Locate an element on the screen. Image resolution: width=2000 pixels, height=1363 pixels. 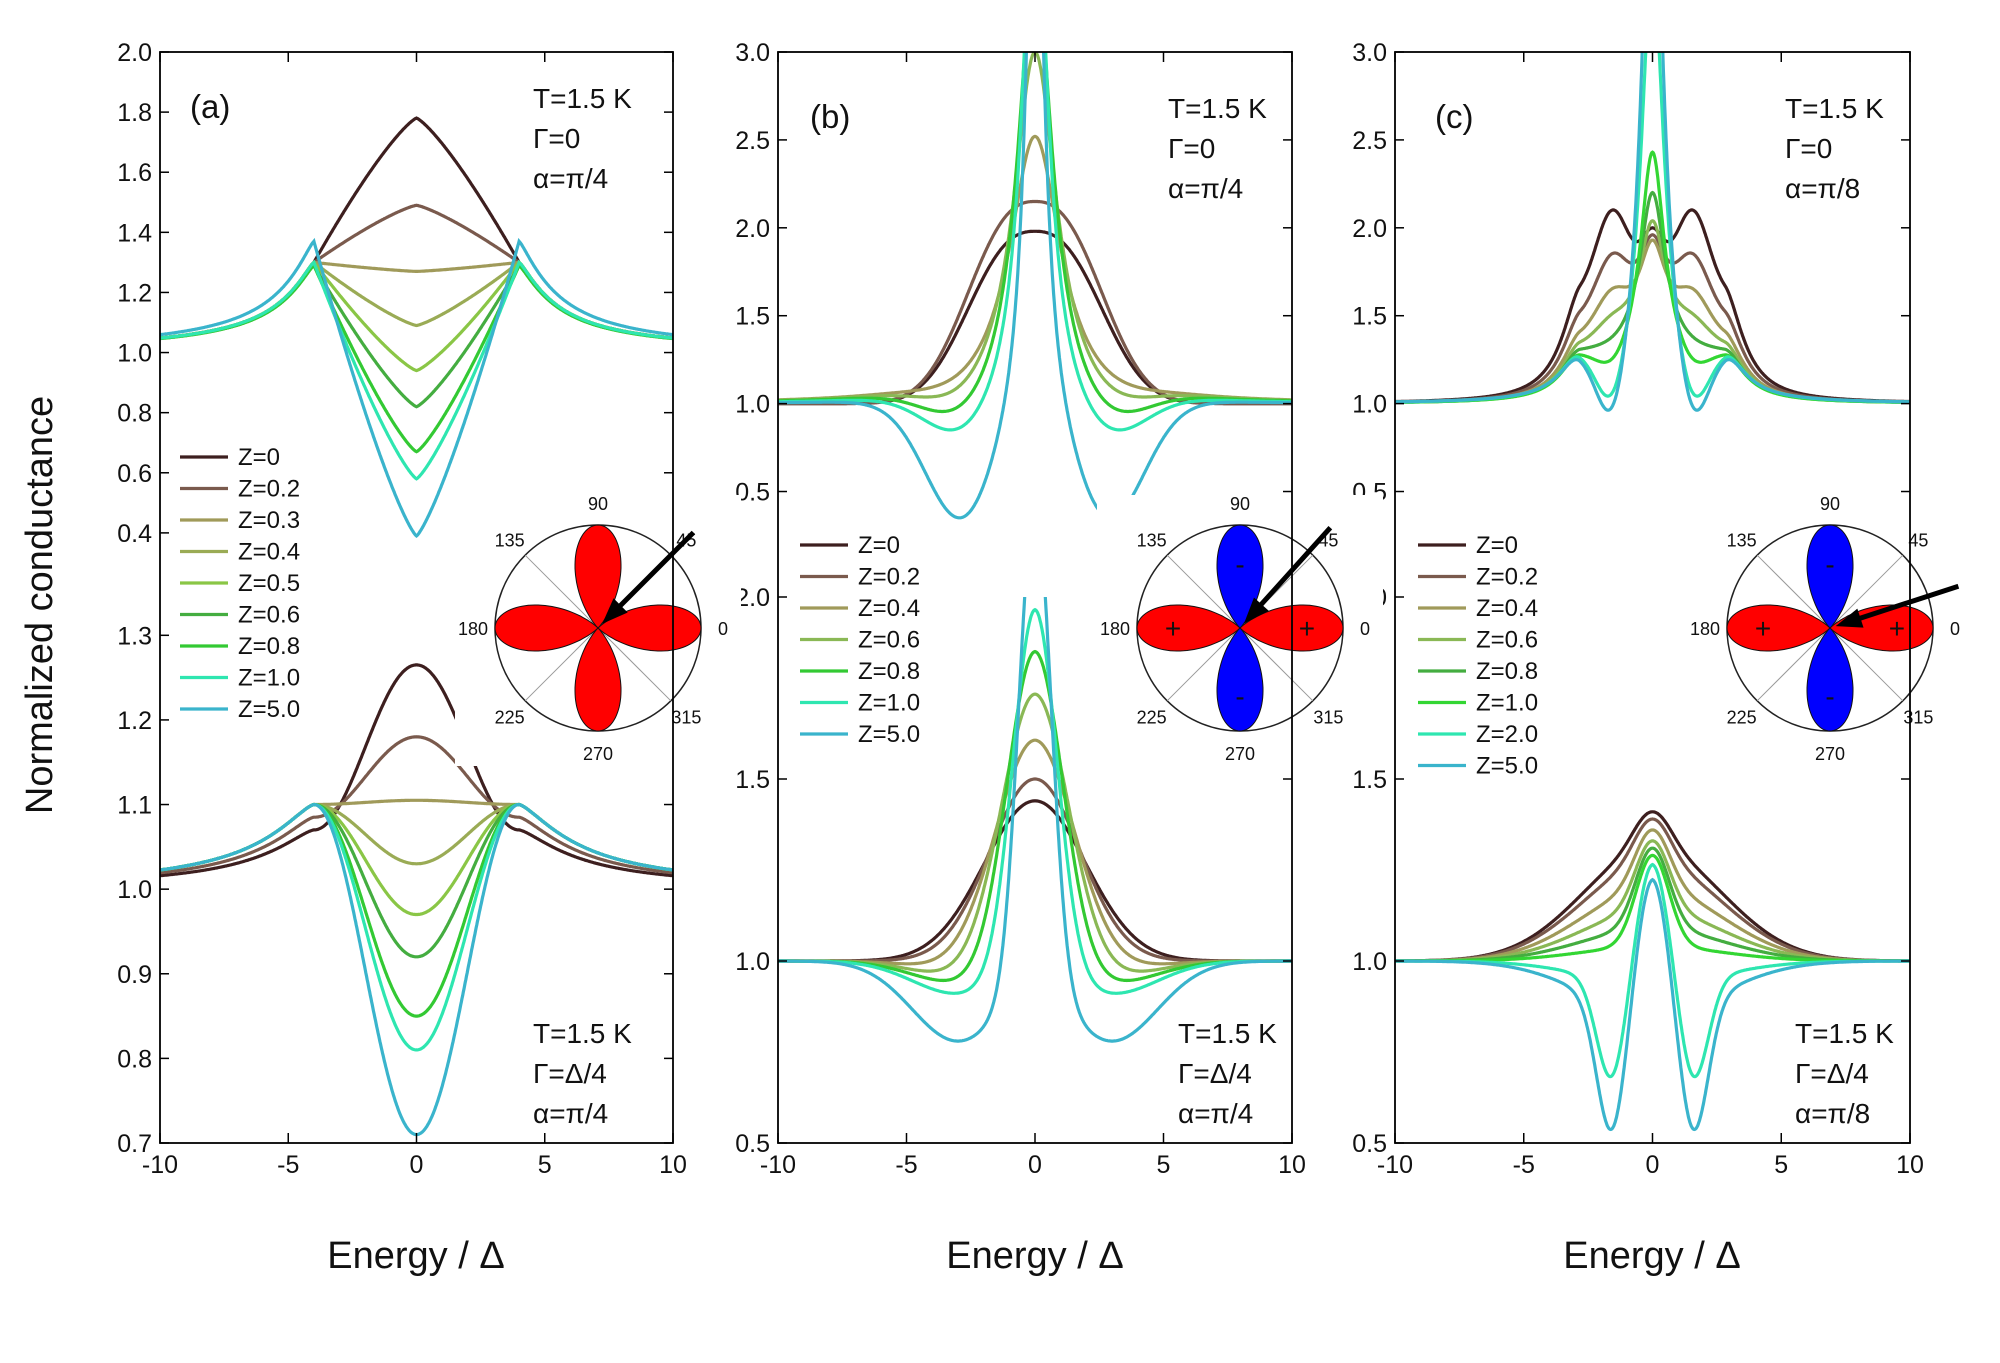
y-tick-label-c-bot: 0.5 is located at coordinates (1369, 1144).